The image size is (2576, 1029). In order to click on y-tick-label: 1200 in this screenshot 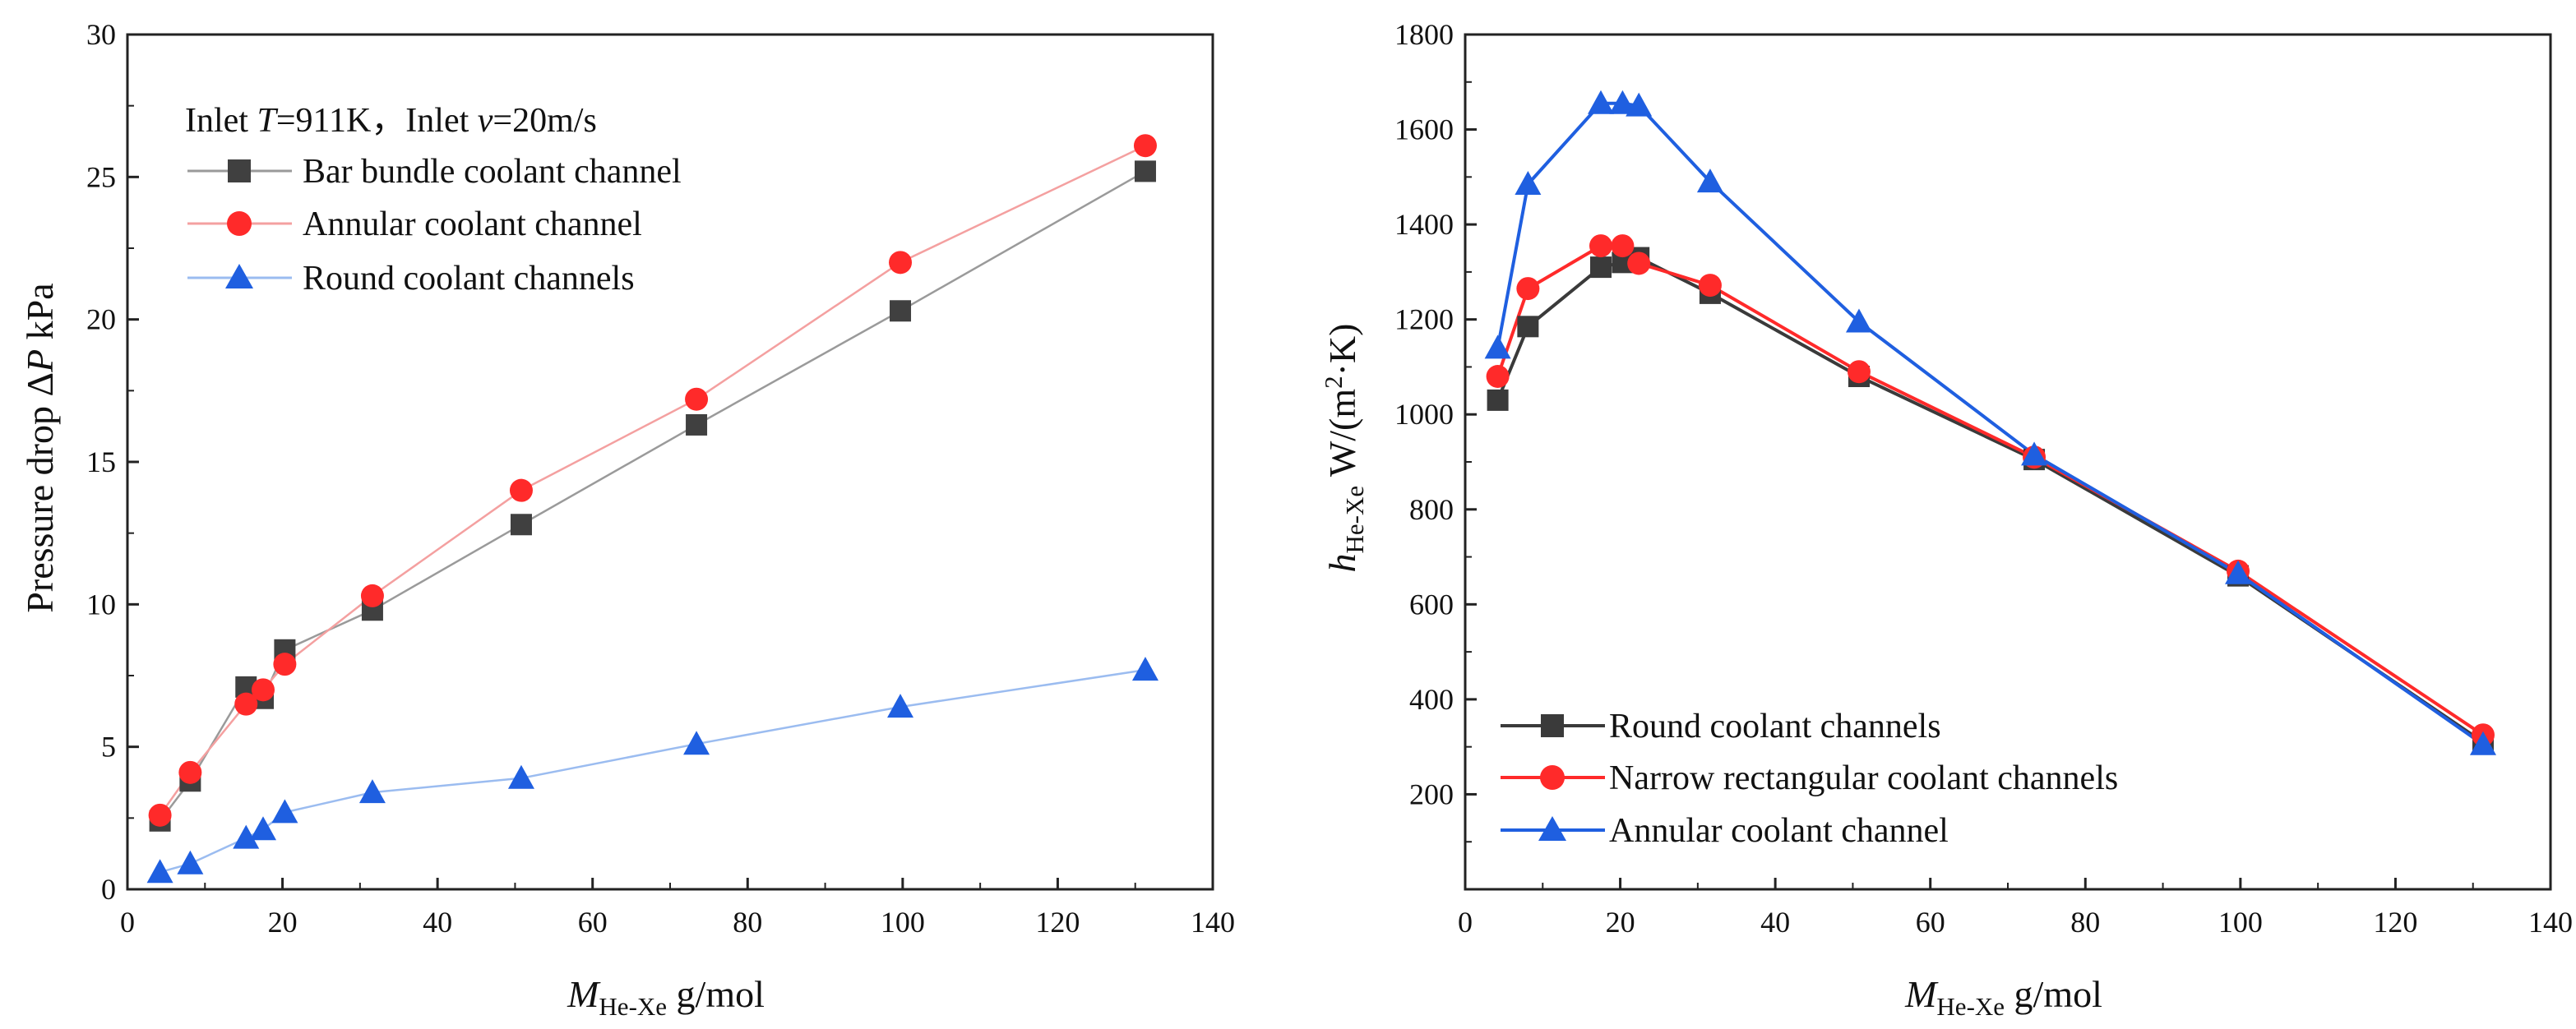, I will do `click(1424, 319)`.